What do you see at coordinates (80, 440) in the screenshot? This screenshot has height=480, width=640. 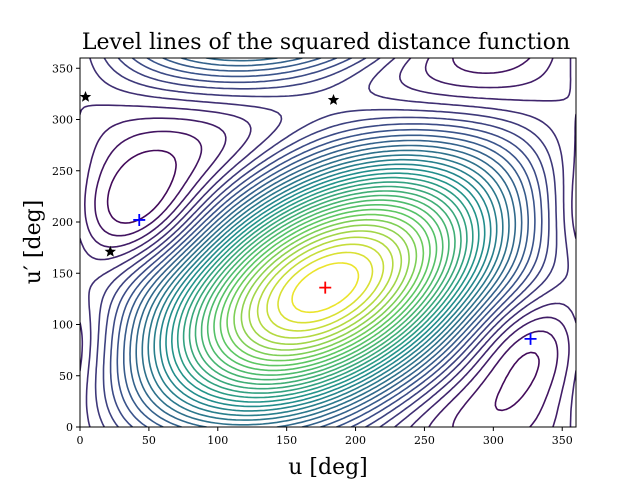 I see `x-tick-label: 0` at bounding box center [80, 440].